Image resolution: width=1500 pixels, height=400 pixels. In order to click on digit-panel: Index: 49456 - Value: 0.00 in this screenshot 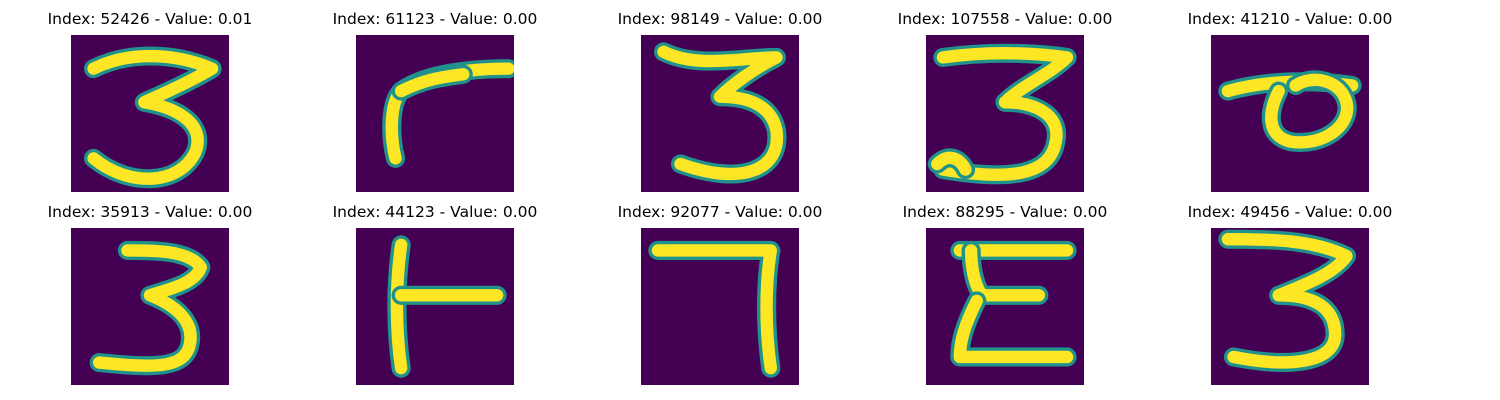, I will do `click(1290, 293)`.